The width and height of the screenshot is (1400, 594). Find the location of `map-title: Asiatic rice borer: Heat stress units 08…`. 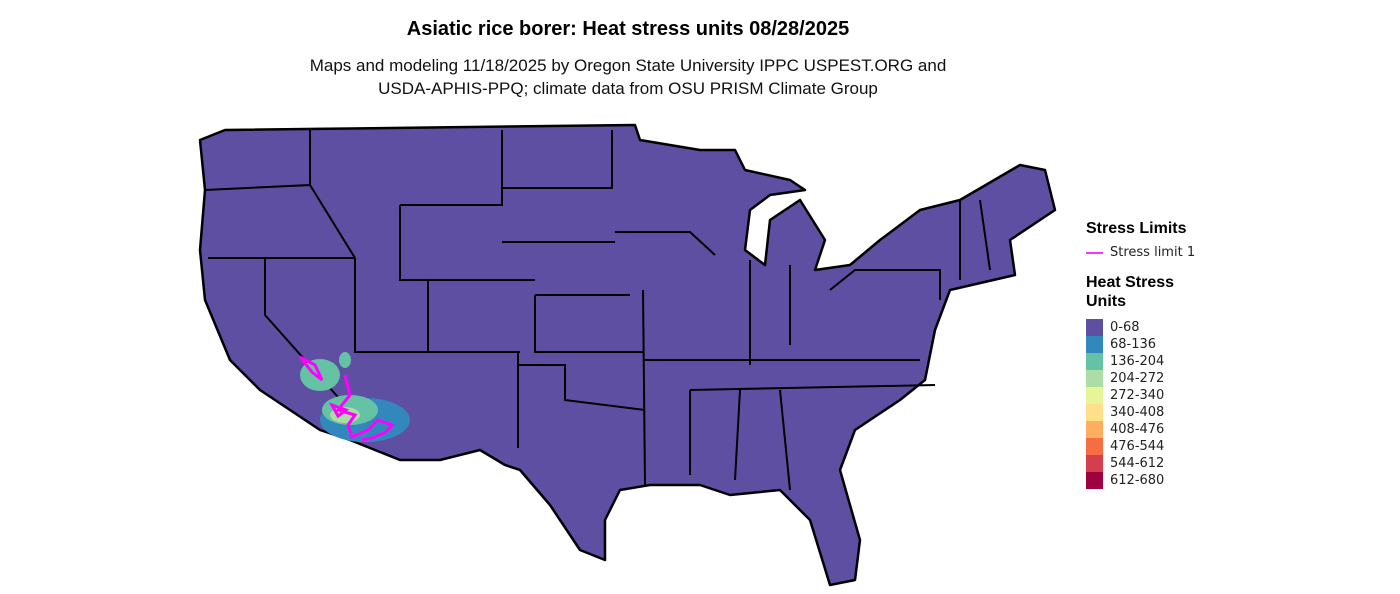

map-title: Asiatic rice borer: Heat stress units 08… is located at coordinates (628, 29).